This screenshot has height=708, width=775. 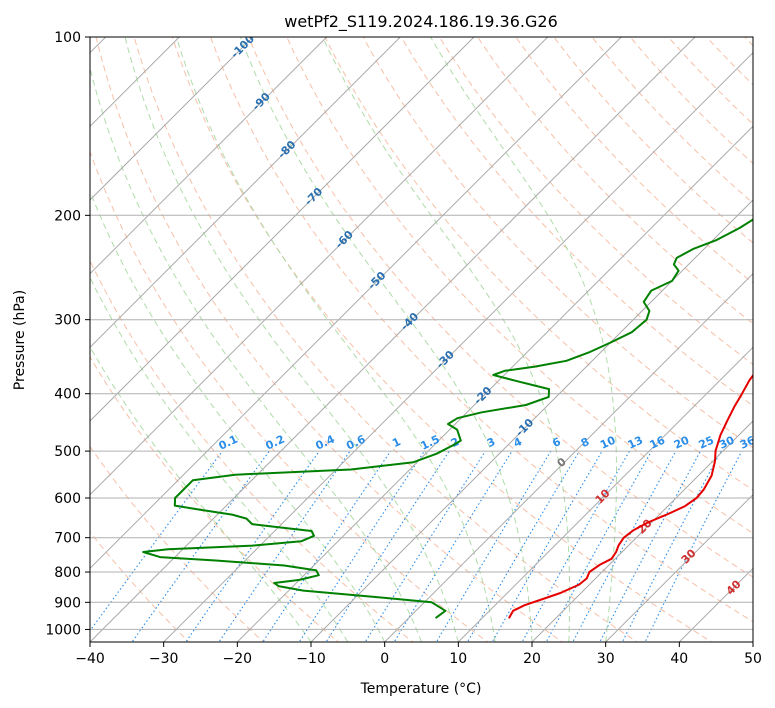 I want to click on x-tick-label: 50, so click(x=753, y=659).